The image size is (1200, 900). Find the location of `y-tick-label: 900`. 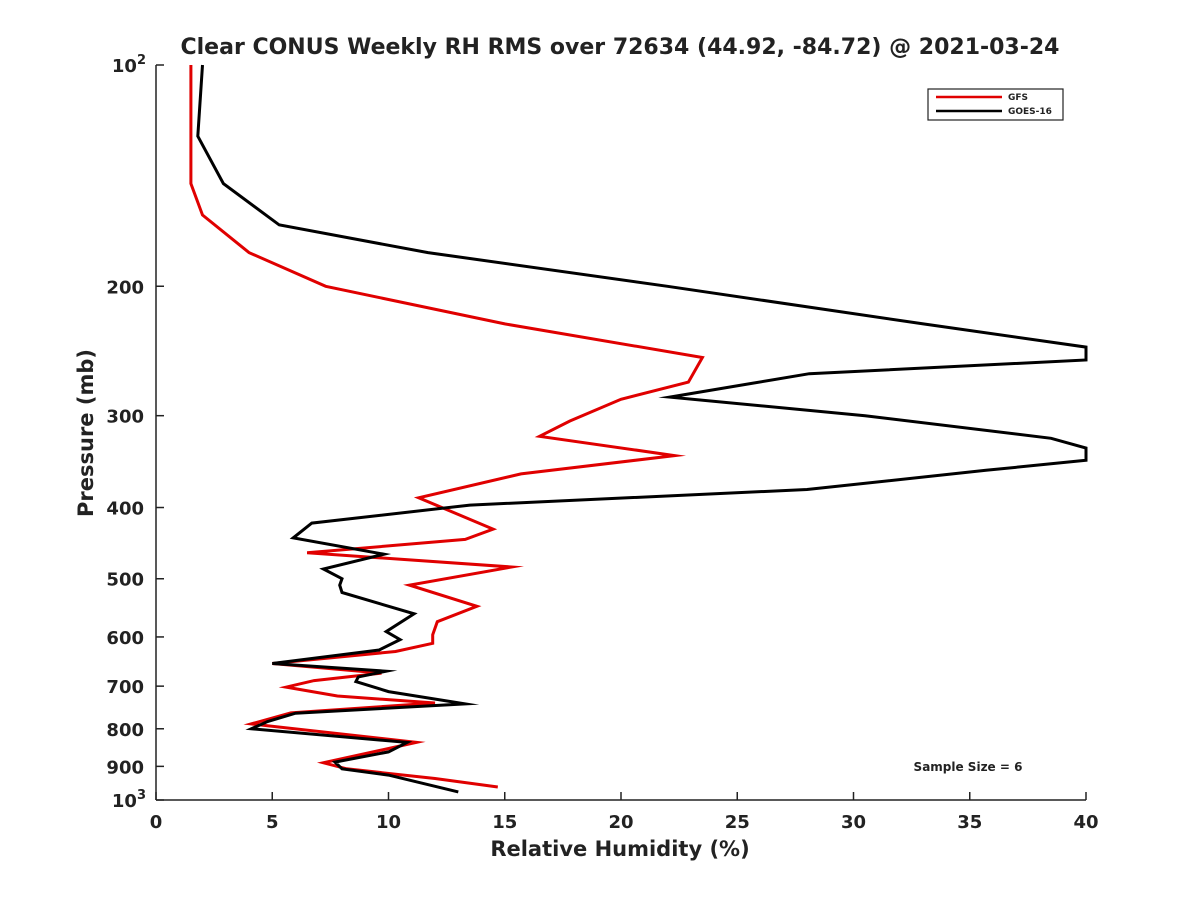

y-tick-label: 900 is located at coordinates (125, 767).